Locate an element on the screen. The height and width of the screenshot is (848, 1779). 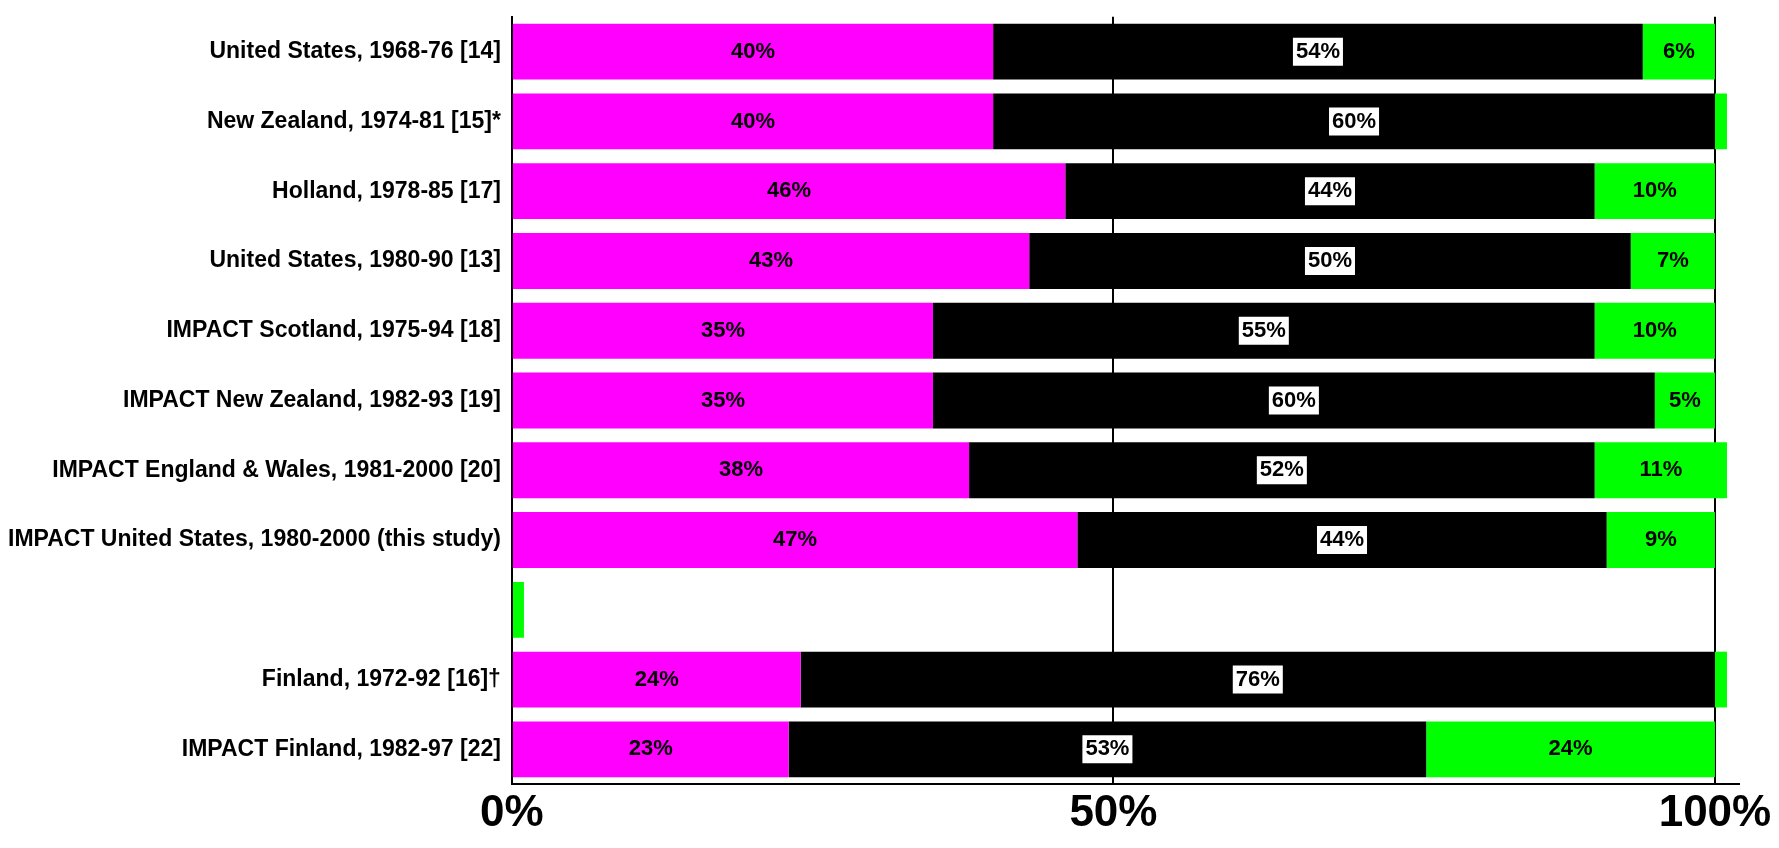
data-label: 38% is located at coordinates (741, 469).